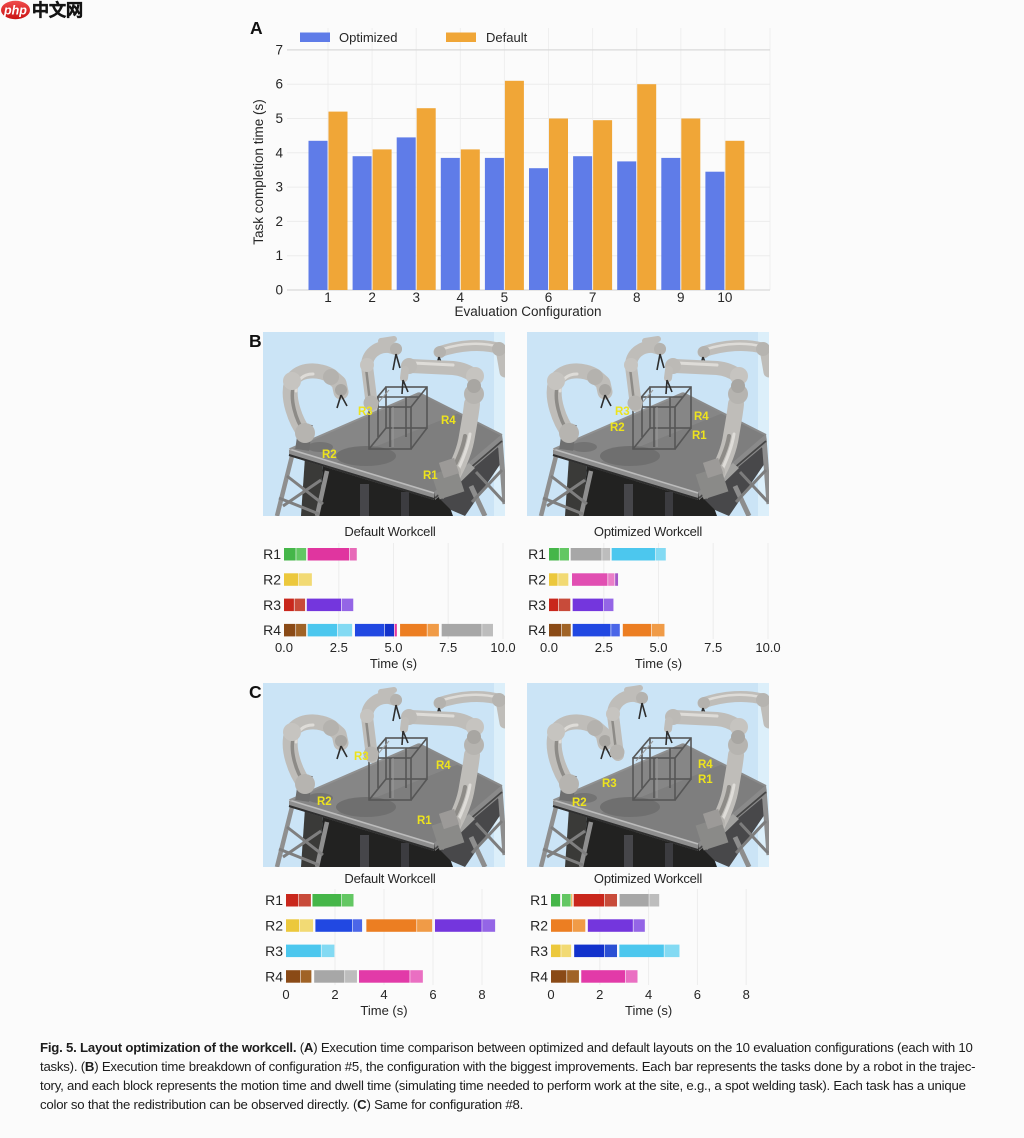  What do you see at coordinates (368, 37) in the screenshot?
I see `svg-text: Optimized` at bounding box center [368, 37].